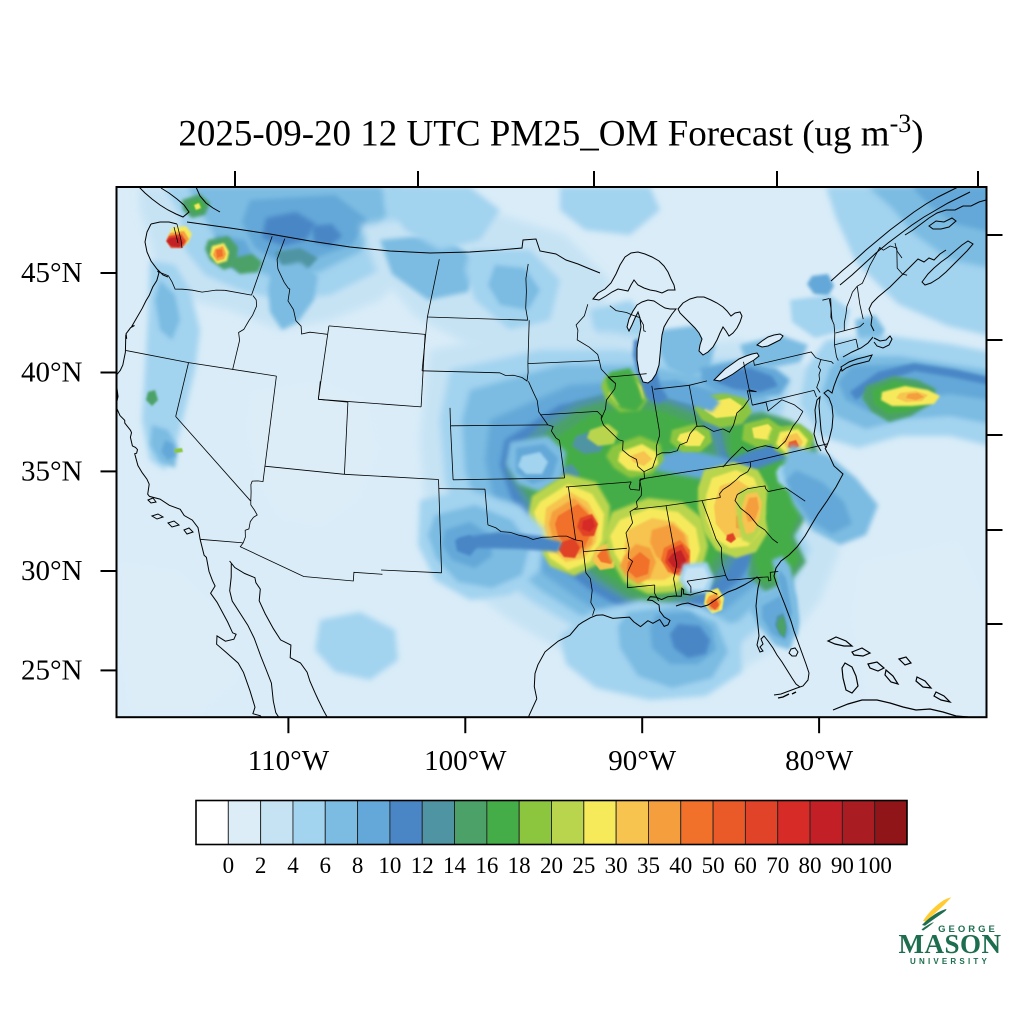 This screenshot has width=1024, height=1024. Describe the element at coordinates (680, 865) in the screenshot. I see `svg-text: 40` at that location.